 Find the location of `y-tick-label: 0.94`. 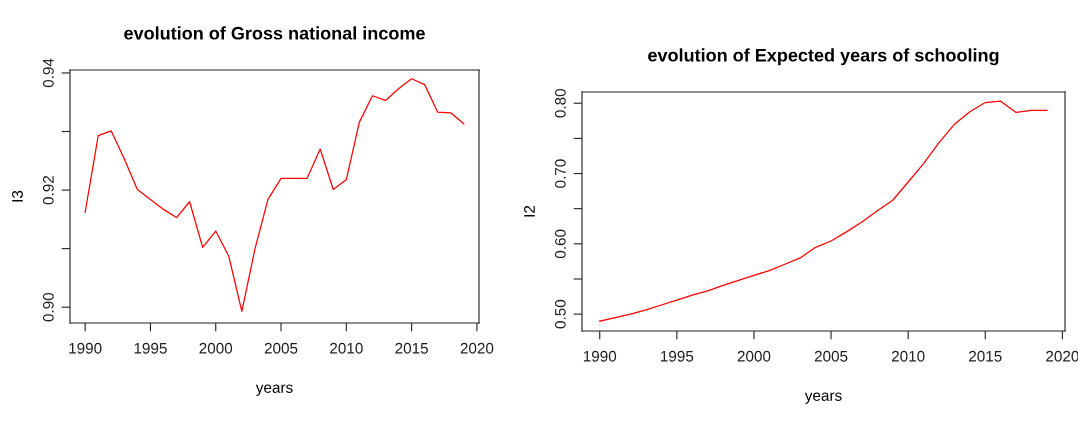

y-tick-label: 0.94 is located at coordinates (48, 73).